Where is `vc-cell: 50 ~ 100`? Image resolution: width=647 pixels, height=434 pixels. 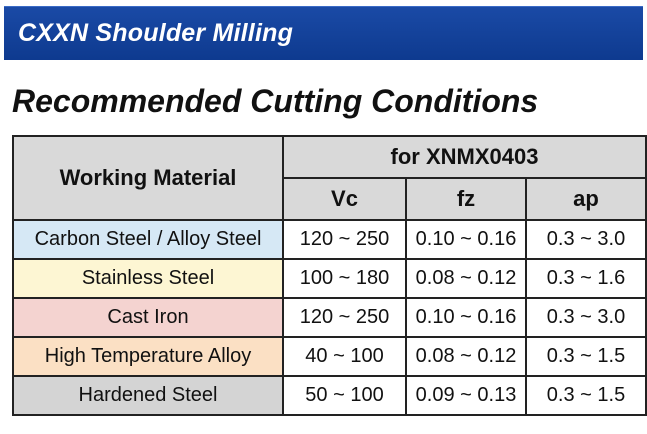 vc-cell: 50 ~ 100 is located at coordinates (344, 395).